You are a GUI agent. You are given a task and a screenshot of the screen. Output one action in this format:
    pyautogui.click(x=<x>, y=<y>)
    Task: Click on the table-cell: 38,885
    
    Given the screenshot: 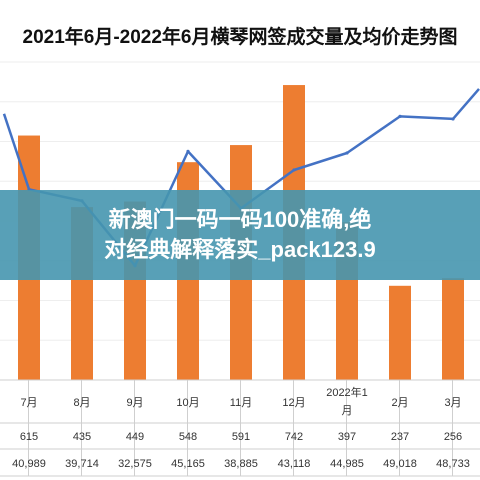 What is the action you would take?
    pyautogui.click(x=241, y=464)
    